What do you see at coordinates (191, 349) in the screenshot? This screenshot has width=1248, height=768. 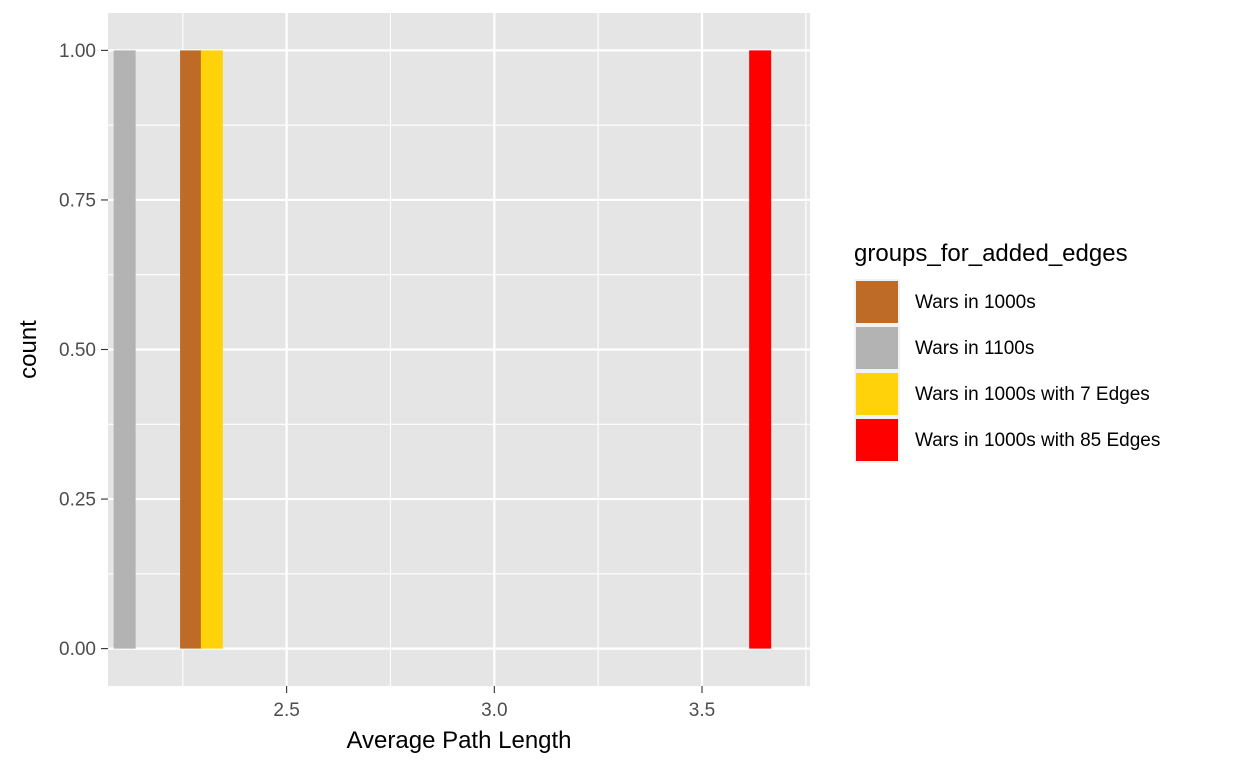 I see `bar-wars-in-1000s` at bounding box center [191, 349].